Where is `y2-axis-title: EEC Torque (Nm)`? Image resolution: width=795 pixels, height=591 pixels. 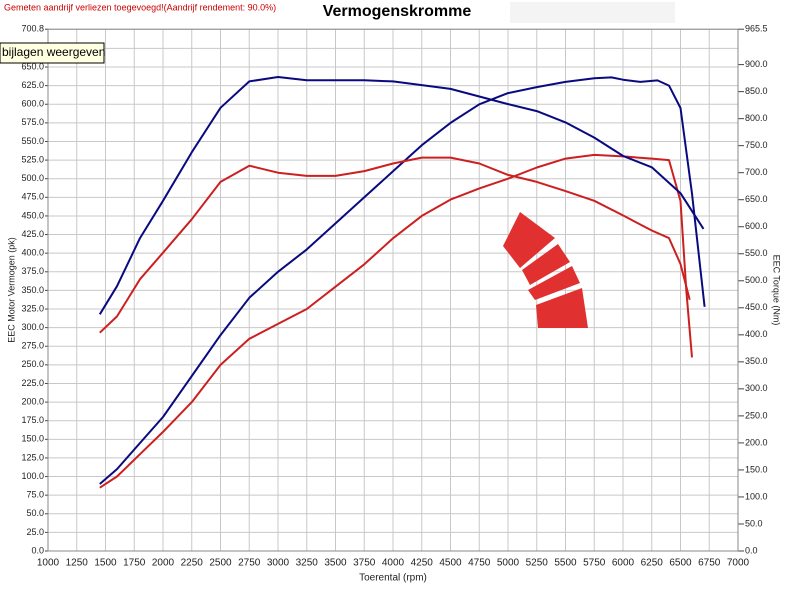 y2-axis-title: EEC Torque (Nm) is located at coordinates (777, 290).